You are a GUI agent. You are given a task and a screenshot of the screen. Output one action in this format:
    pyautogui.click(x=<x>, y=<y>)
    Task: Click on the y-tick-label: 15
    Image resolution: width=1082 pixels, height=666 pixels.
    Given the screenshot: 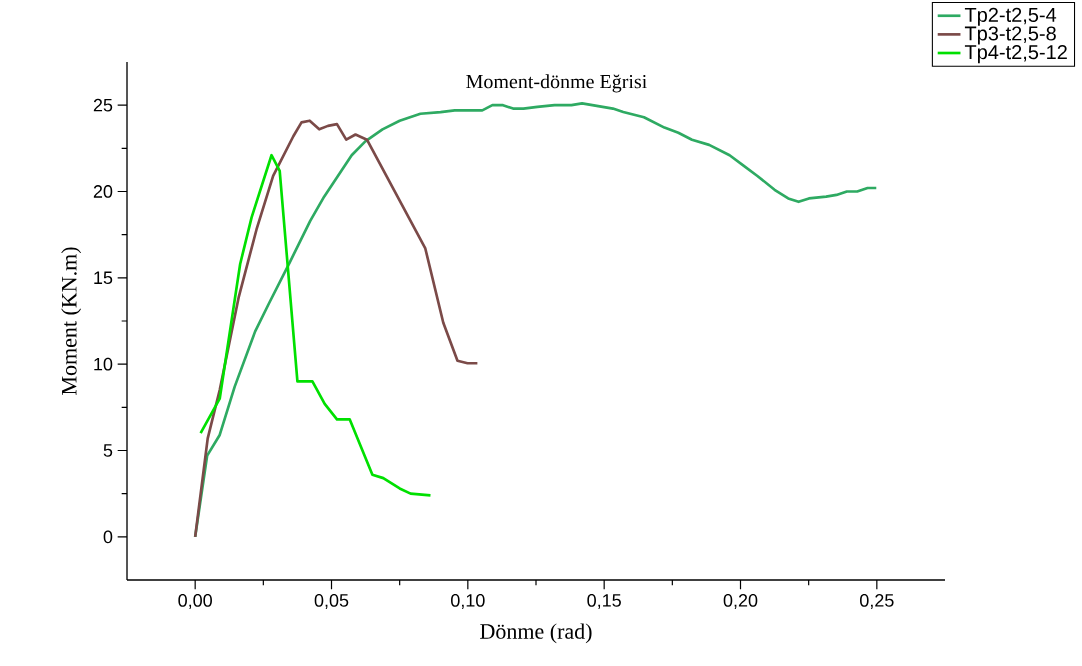 What is the action you would take?
    pyautogui.click(x=103, y=278)
    